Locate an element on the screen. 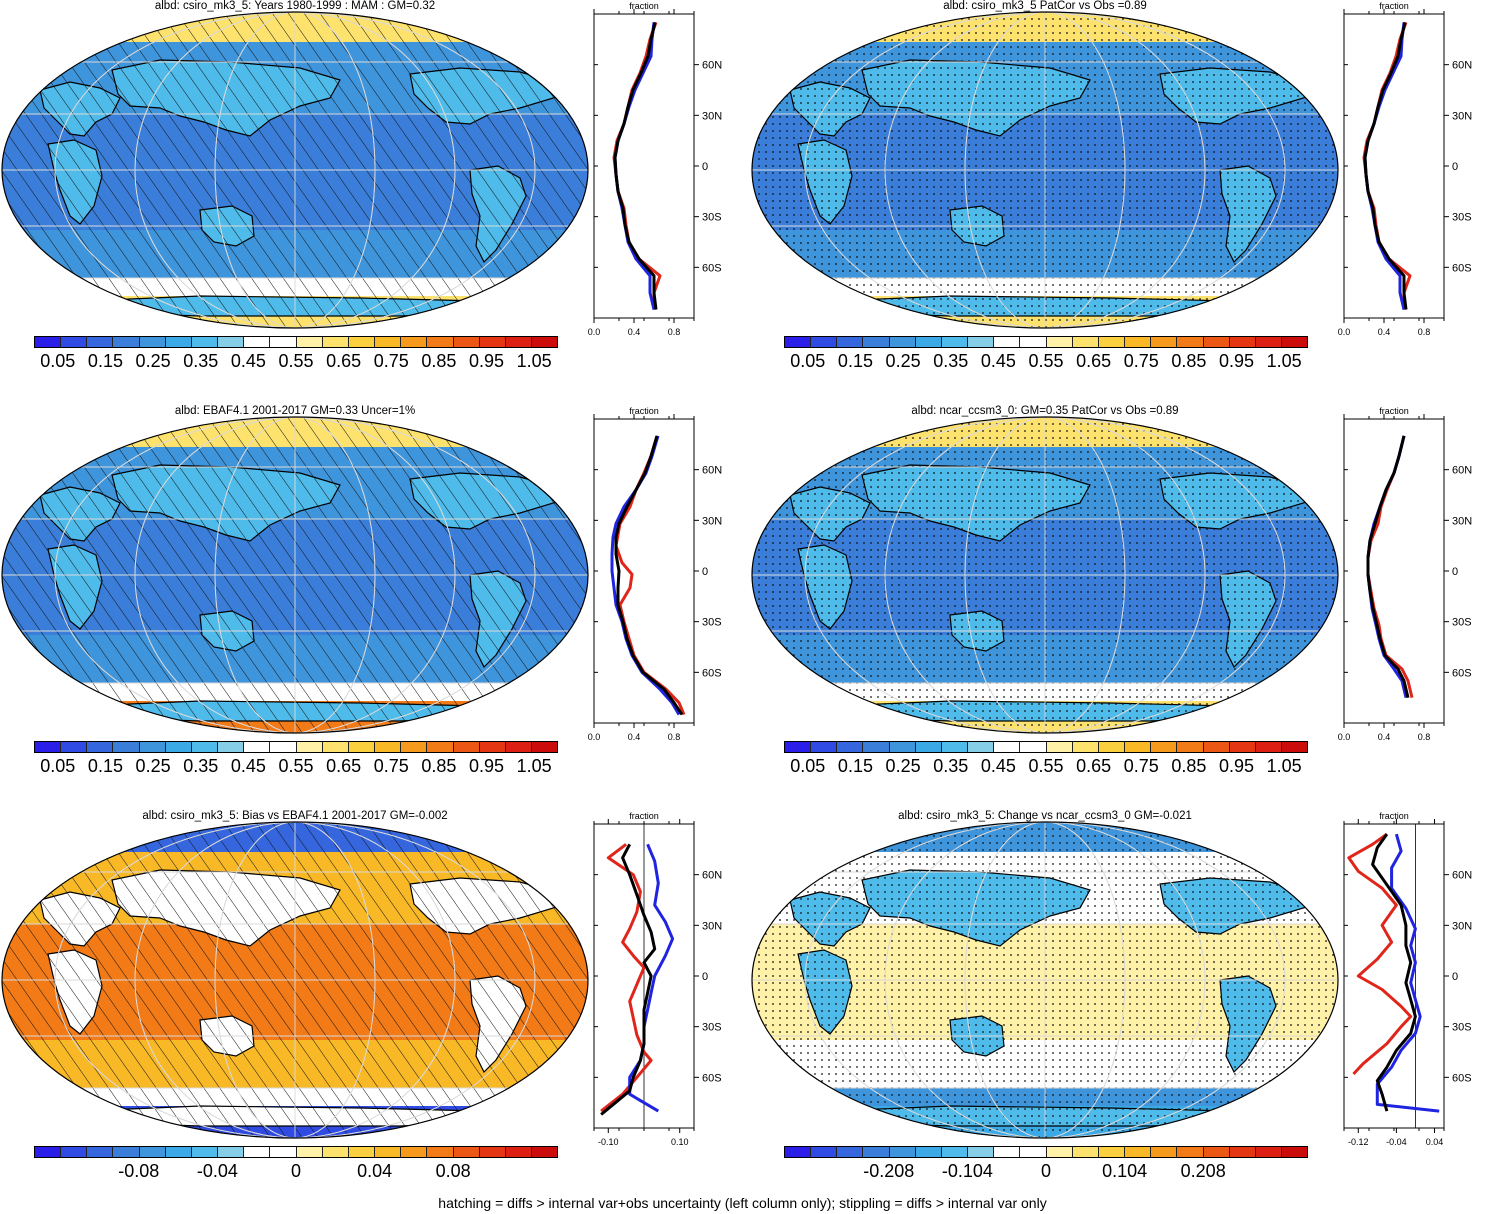  colorbar-label: 0.95 is located at coordinates (1236, 766).